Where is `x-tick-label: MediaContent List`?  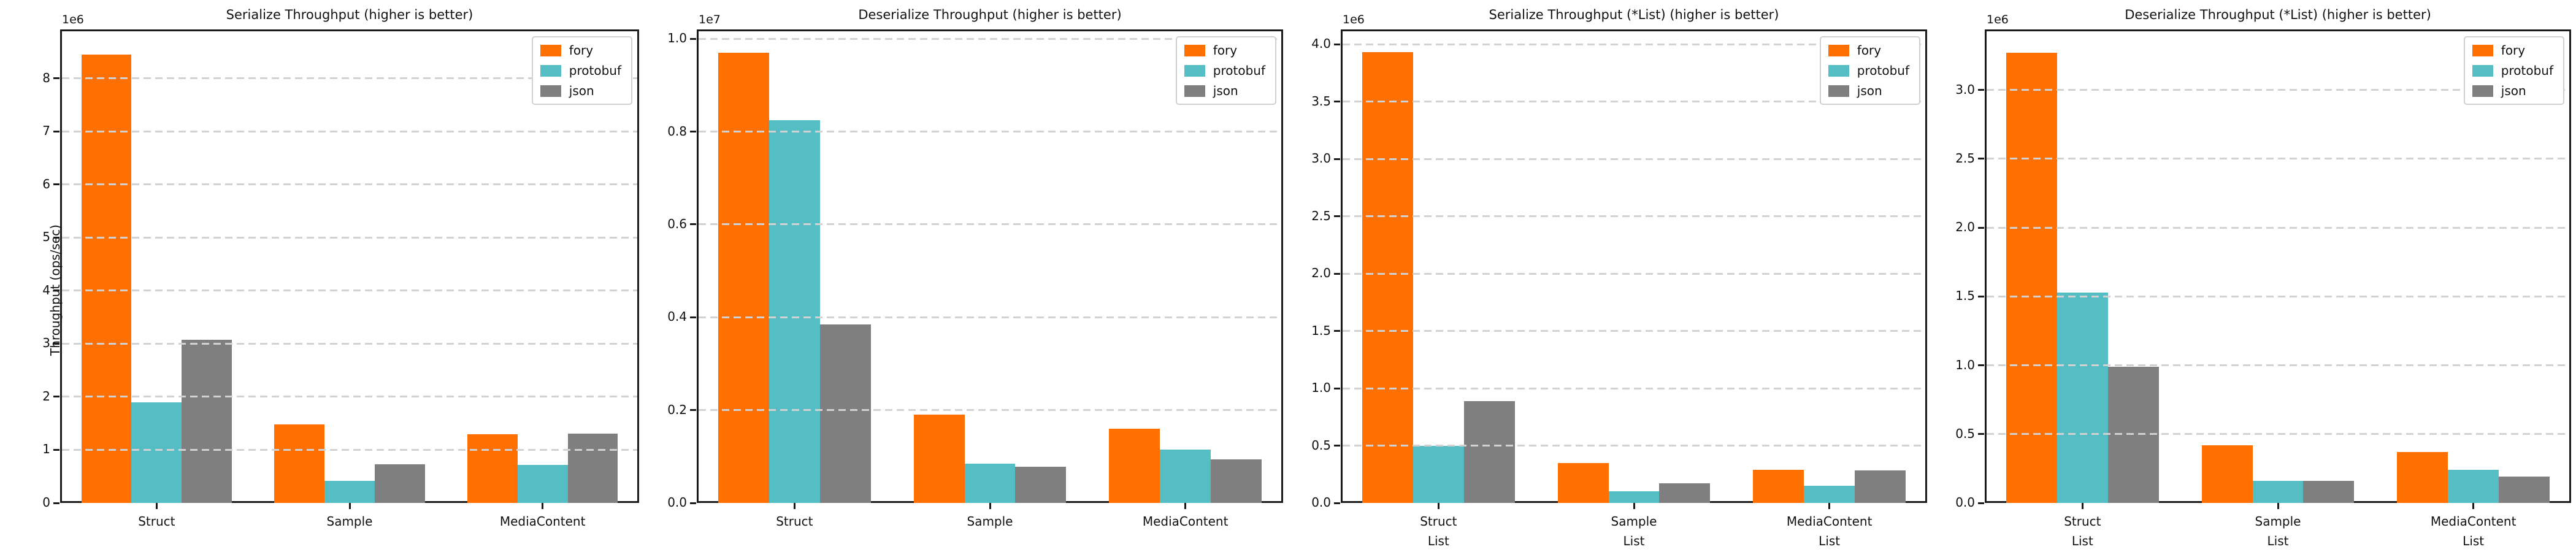 x-tick-label: MediaContent List is located at coordinates (1830, 531).